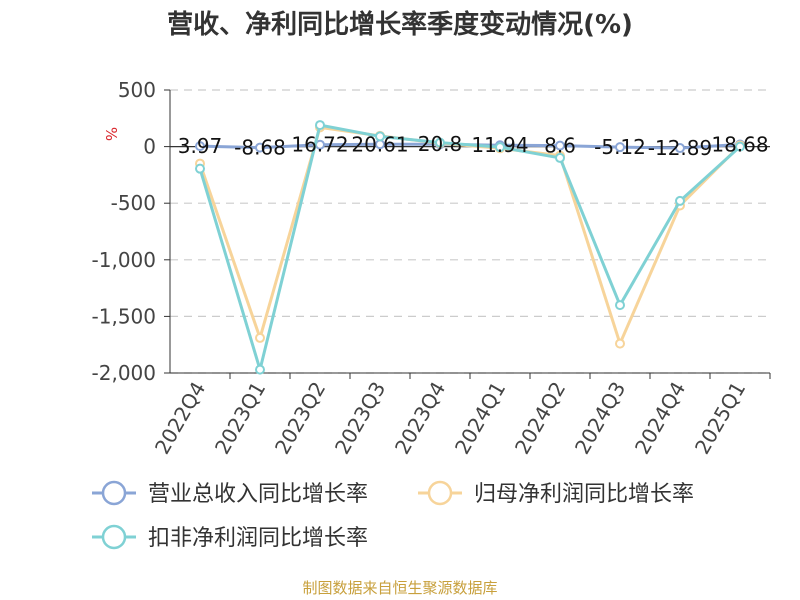  Describe the element at coordinates (420, 418) in the screenshot. I see `x-tick-label: 2023Q4` at that location.